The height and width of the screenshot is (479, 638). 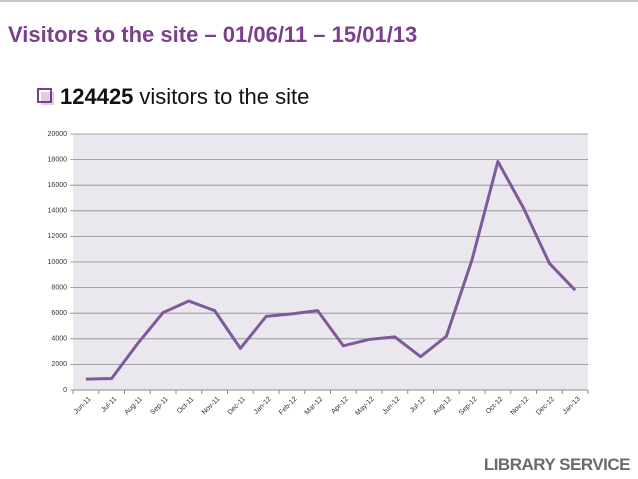 I want to click on y-tick-label: 8000, so click(x=59, y=287).